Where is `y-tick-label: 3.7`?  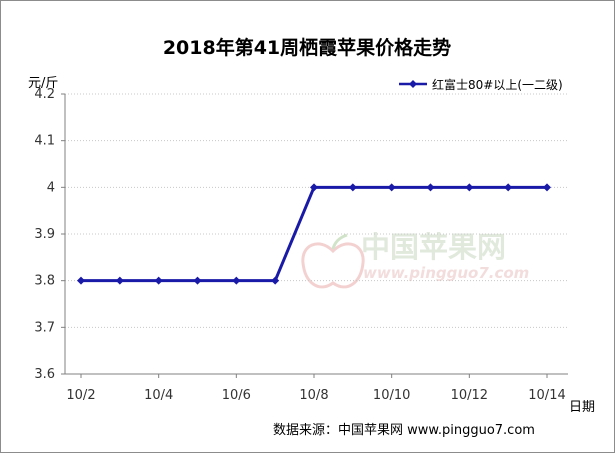 y-tick-label: 3.7 is located at coordinates (44, 327).